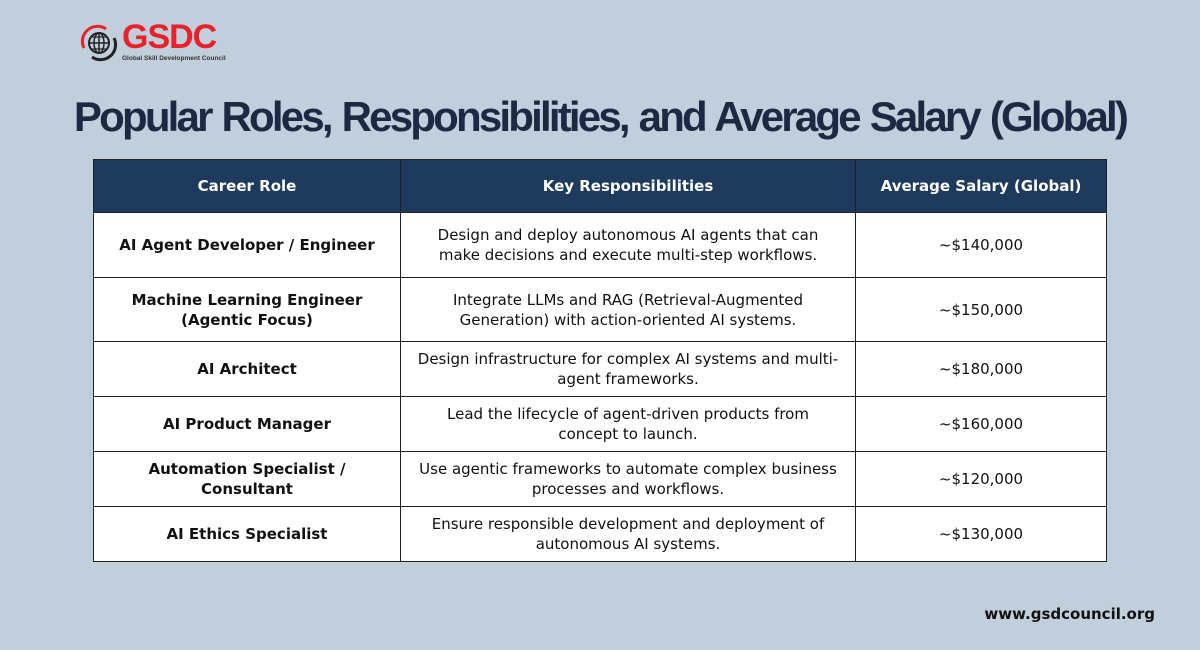  Describe the element at coordinates (247, 186) in the screenshot. I see `header-career-role: Career Role` at that location.